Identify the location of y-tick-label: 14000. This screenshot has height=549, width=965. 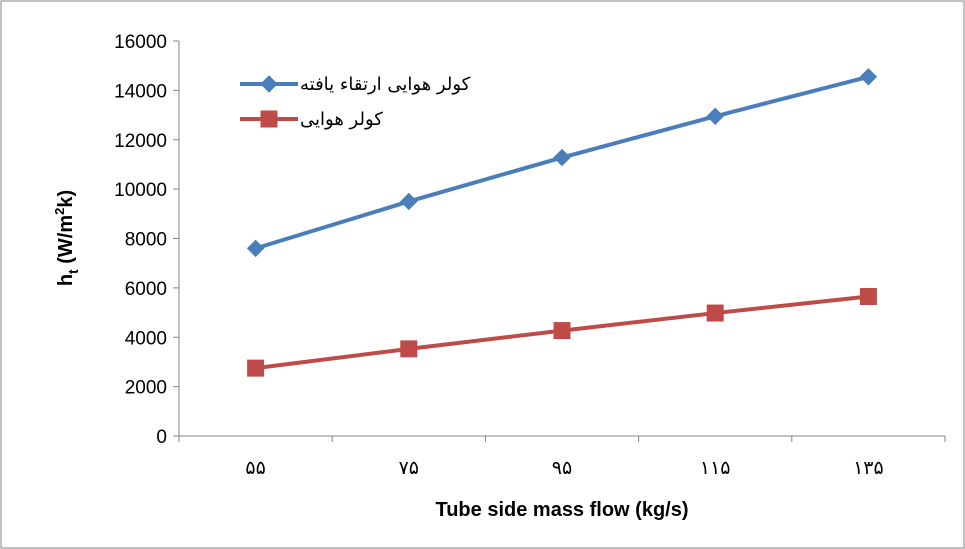
(140, 91).